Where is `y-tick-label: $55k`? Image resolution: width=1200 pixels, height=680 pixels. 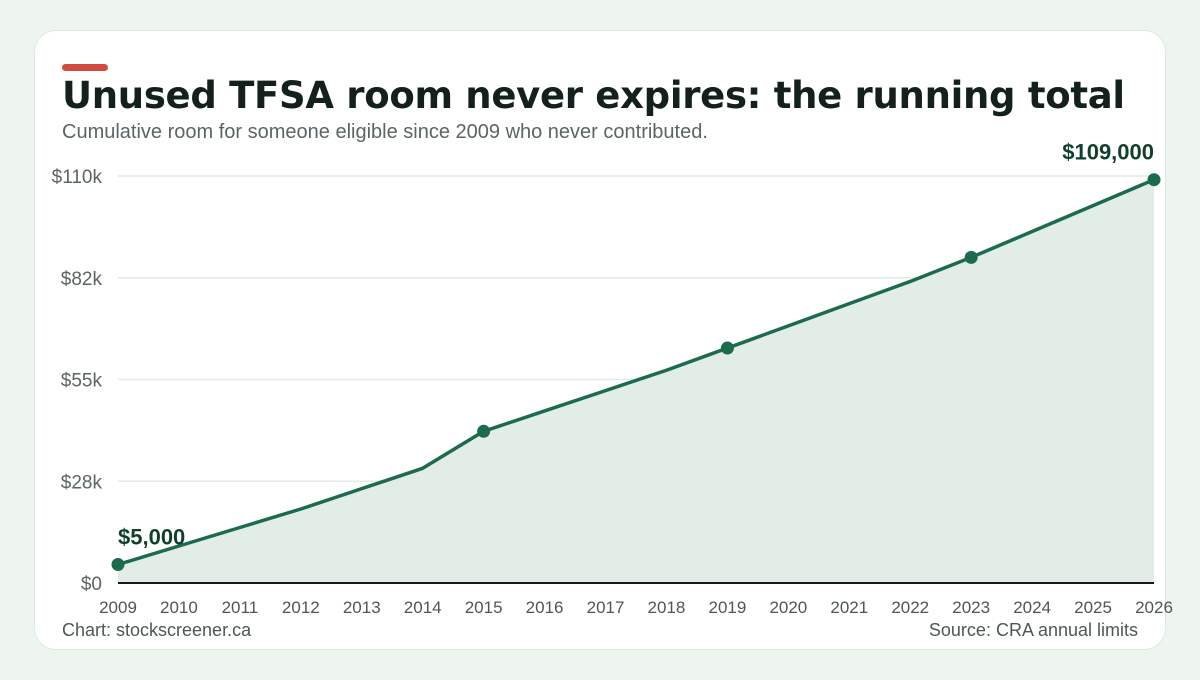 y-tick-label: $55k is located at coordinates (82, 381).